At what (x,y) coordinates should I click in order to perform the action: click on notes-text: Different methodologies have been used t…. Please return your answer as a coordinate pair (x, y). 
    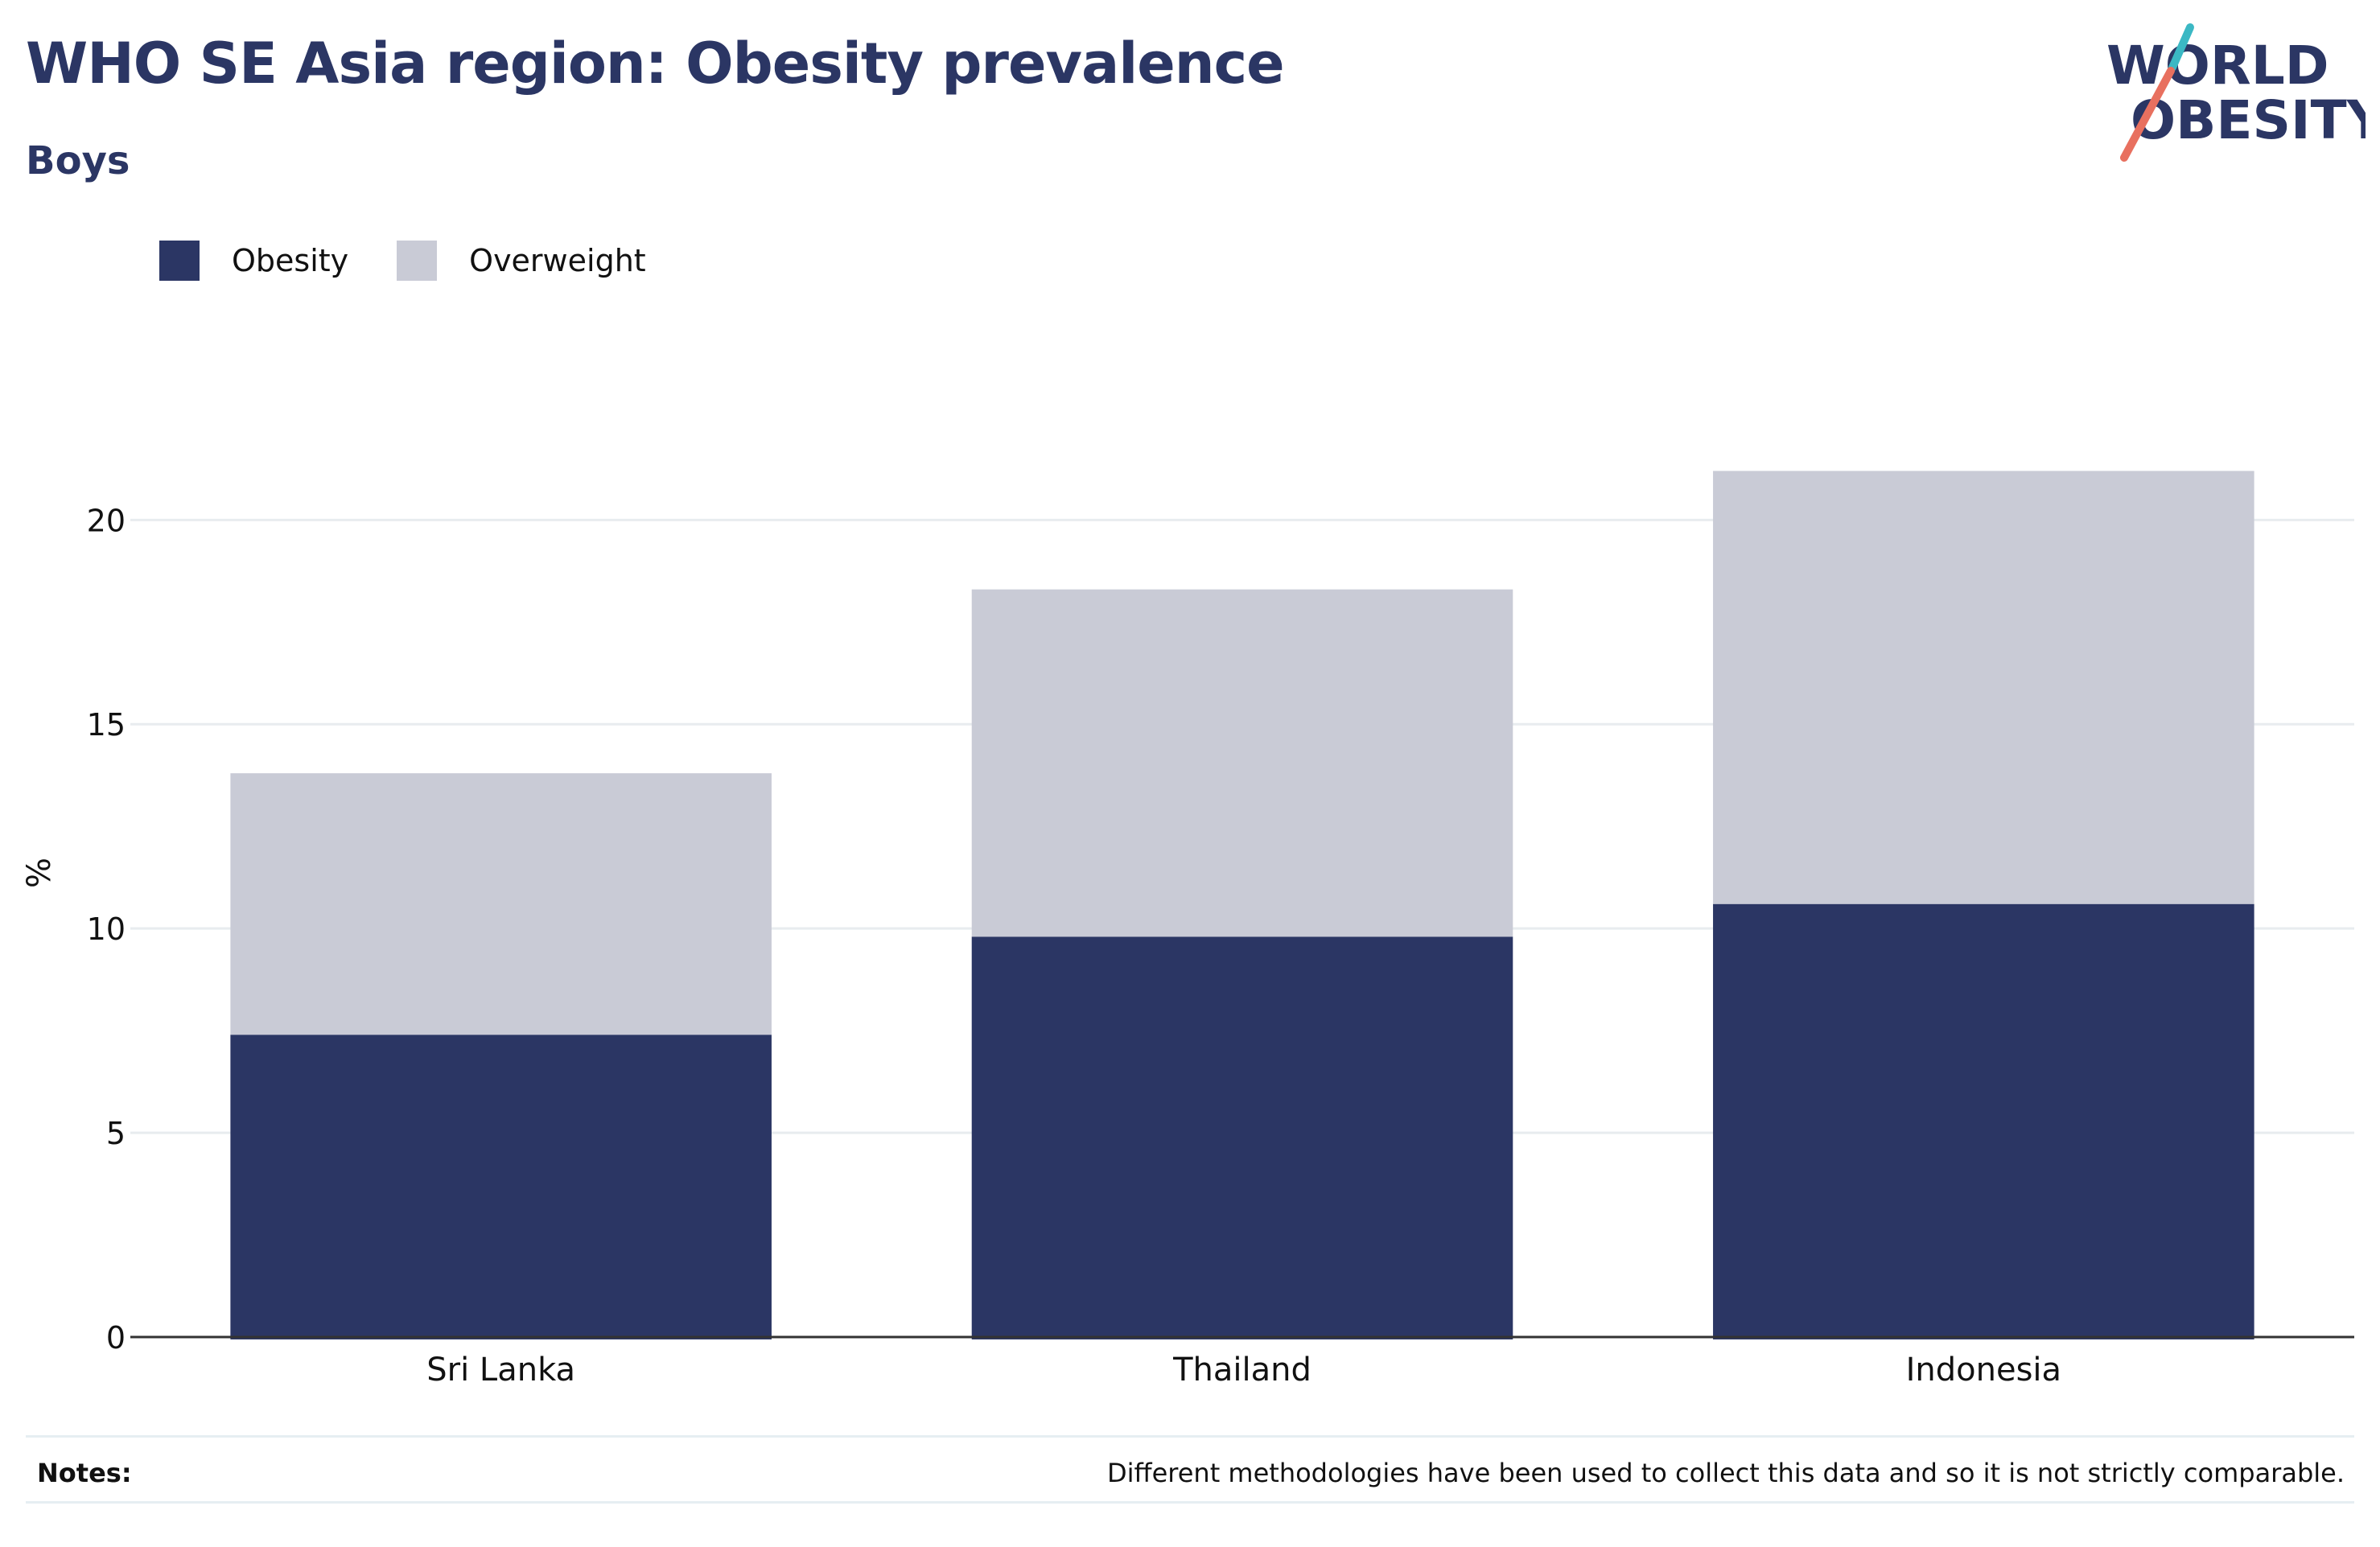
    Looking at the image, I should click on (1726, 1473).